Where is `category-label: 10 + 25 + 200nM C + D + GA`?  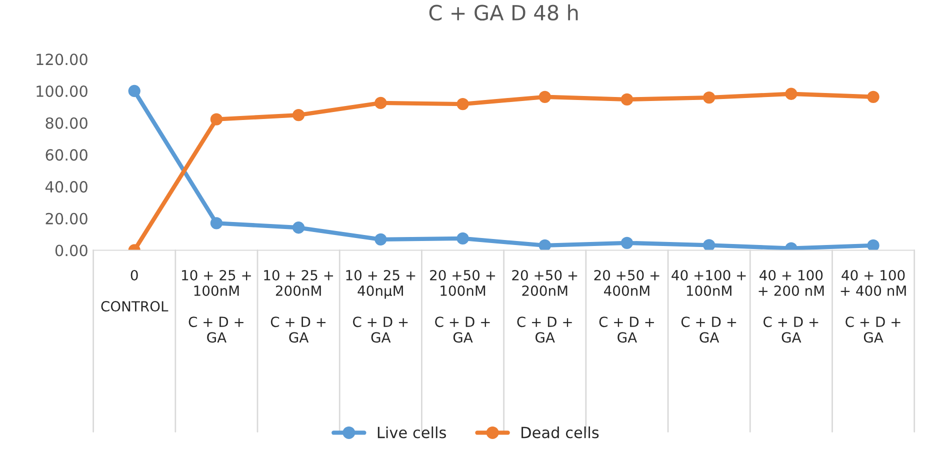
category-label: 10 + 25 + 200nM C + D + GA is located at coordinates (299, 306).